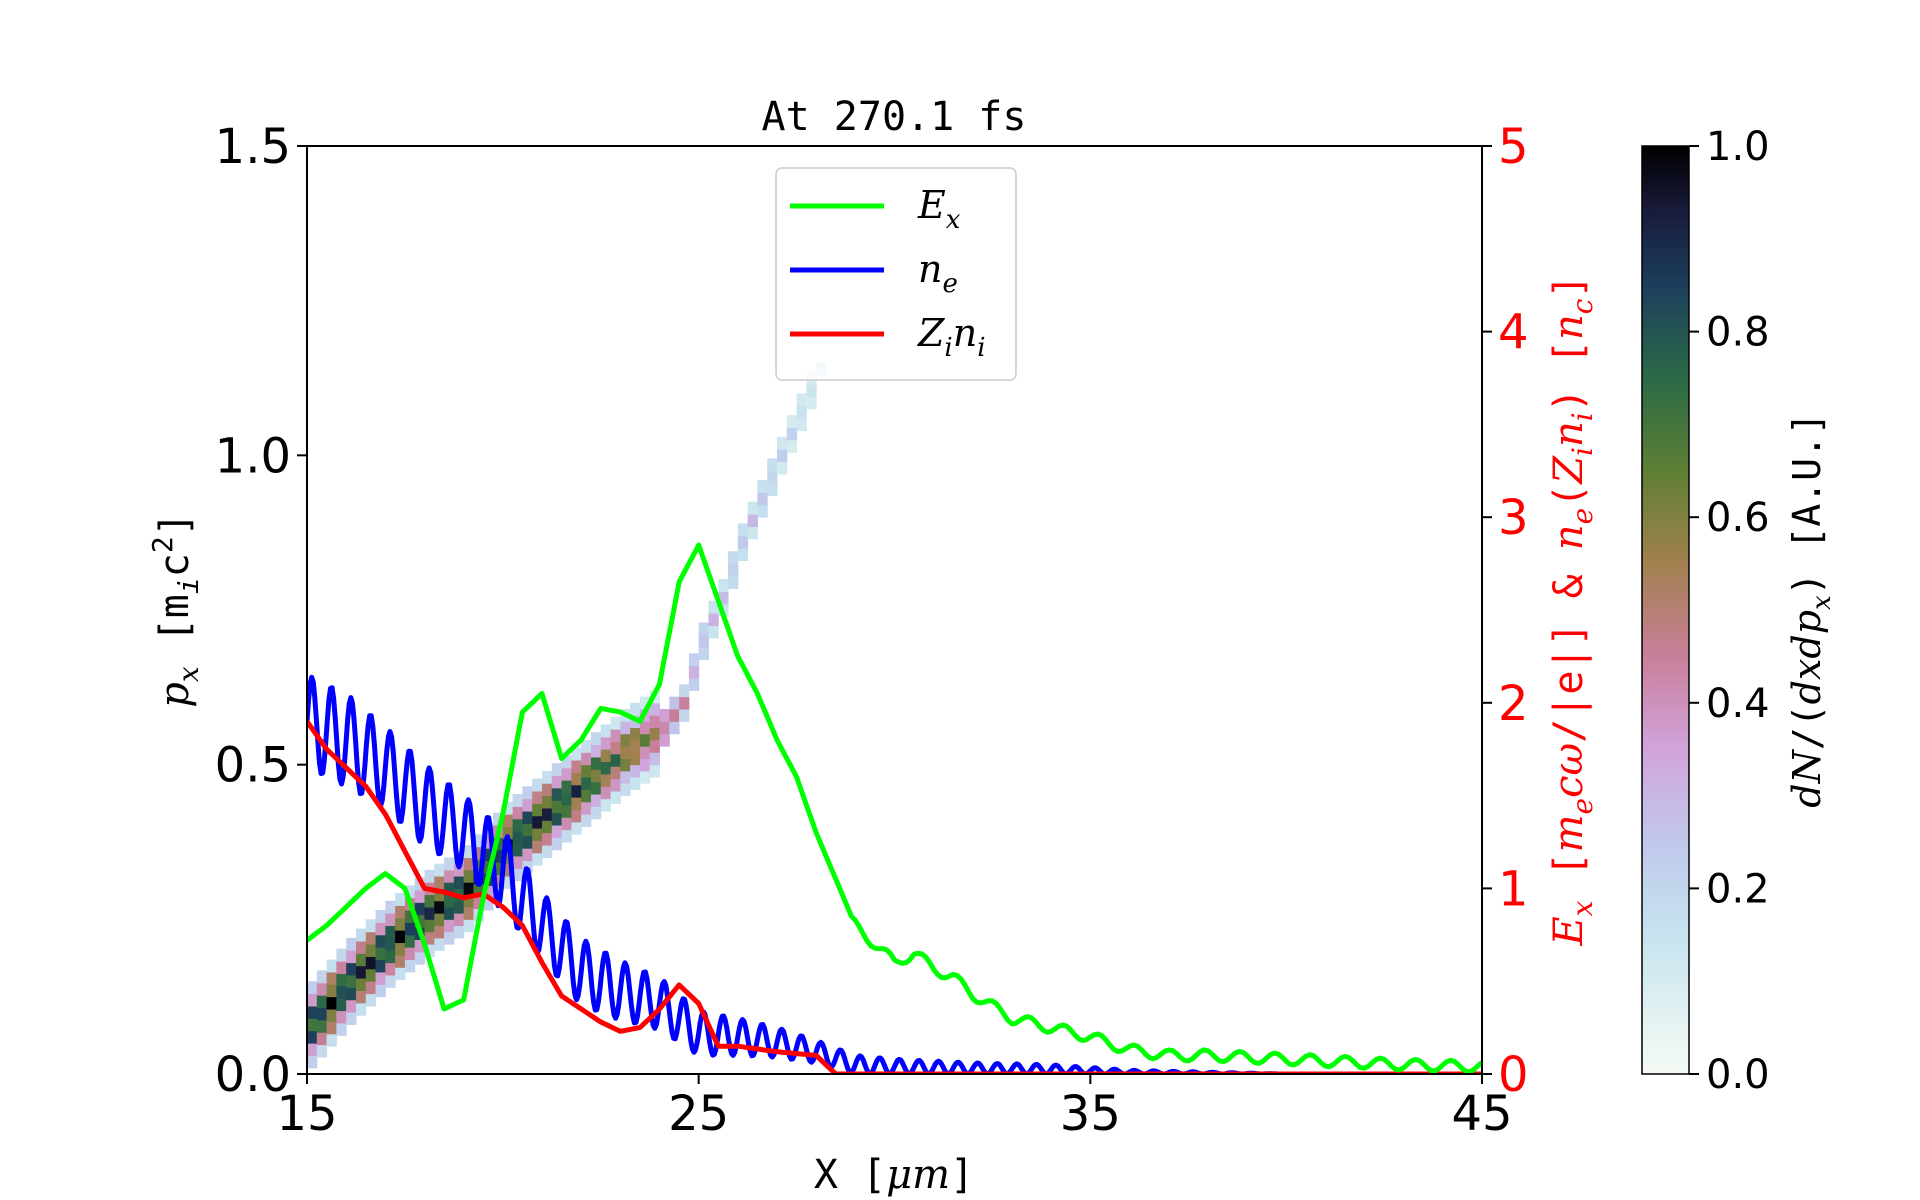 The height and width of the screenshot is (1200, 1920). Describe the element at coordinates (698, 1114) in the screenshot. I see `x-tick-label: 25` at that location.